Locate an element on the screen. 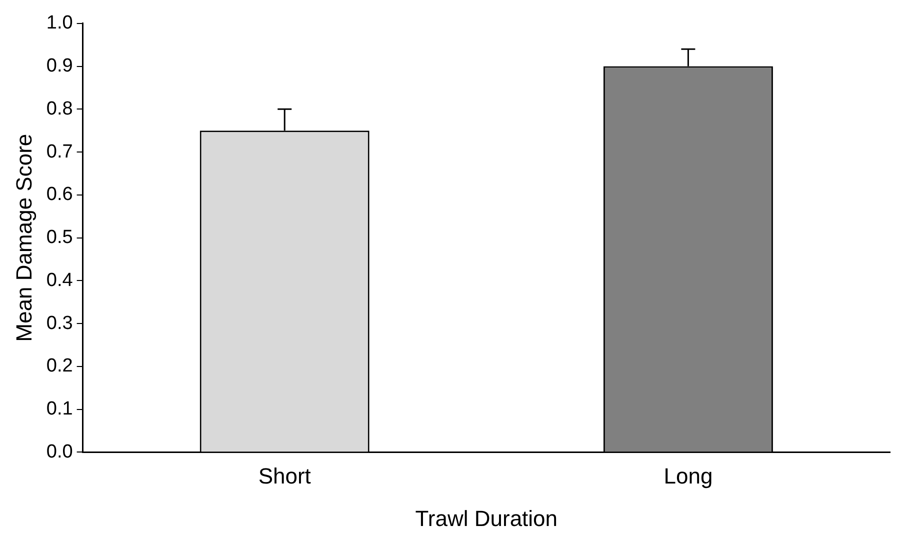  y-tick-label: 1.0 is located at coordinates (59, 23).